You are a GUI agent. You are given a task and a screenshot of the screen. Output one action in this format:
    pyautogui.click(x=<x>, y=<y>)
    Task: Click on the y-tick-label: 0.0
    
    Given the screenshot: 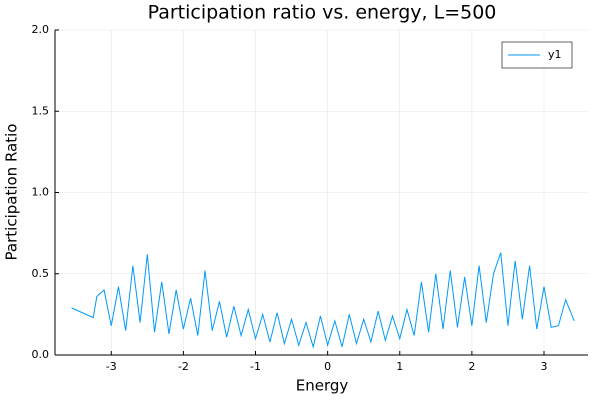 What is the action you would take?
    pyautogui.click(x=41, y=354)
    